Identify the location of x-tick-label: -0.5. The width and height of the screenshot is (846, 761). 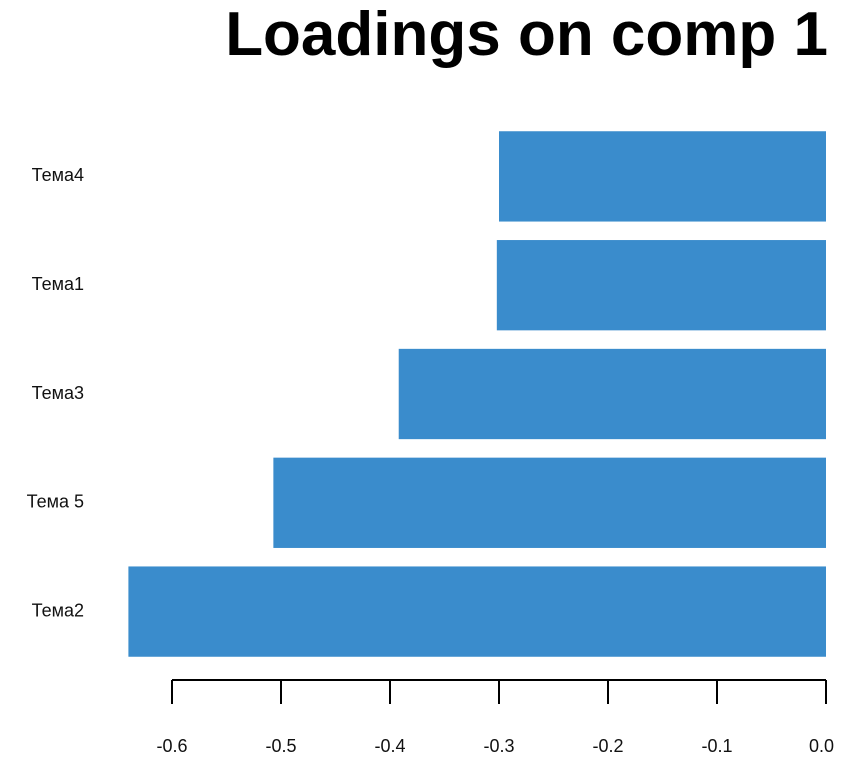
(280, 746).